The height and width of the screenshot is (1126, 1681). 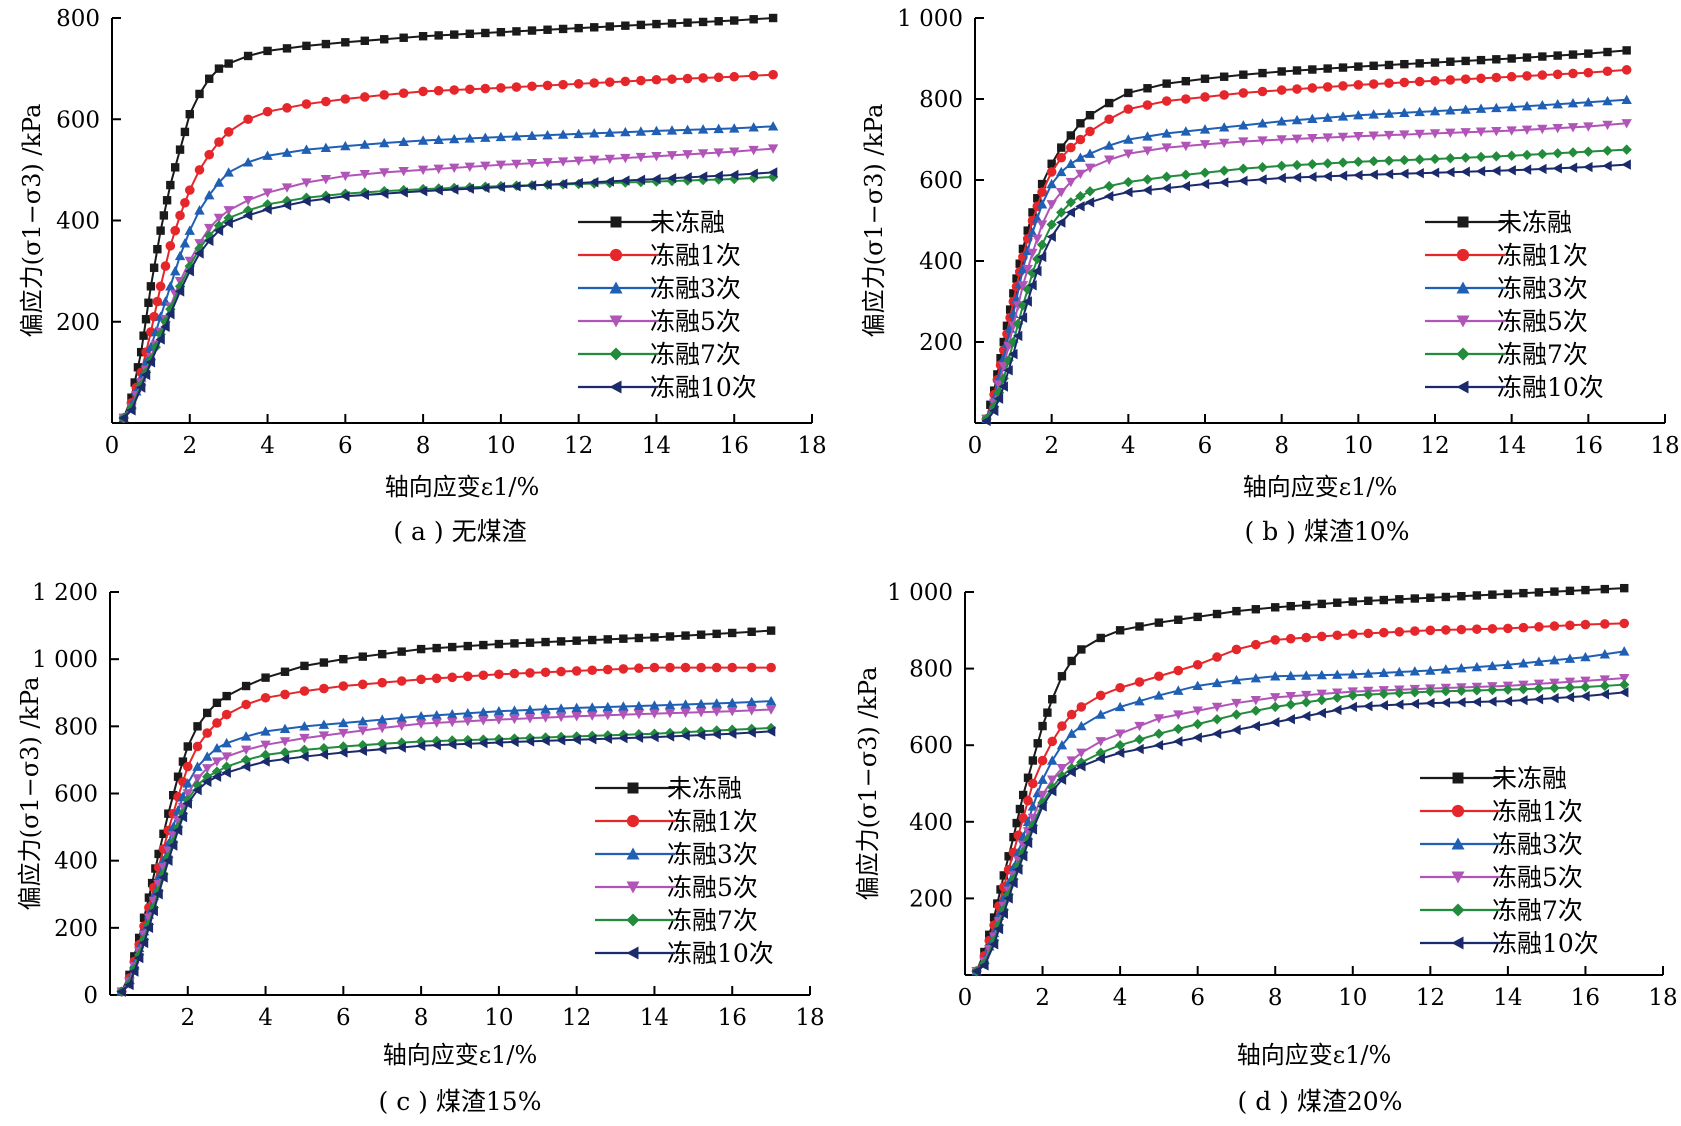 What do you see at coordinates (975, 446) in the screenshot?
I see `x-tick-label: 0` at bounding box center [975, 446].